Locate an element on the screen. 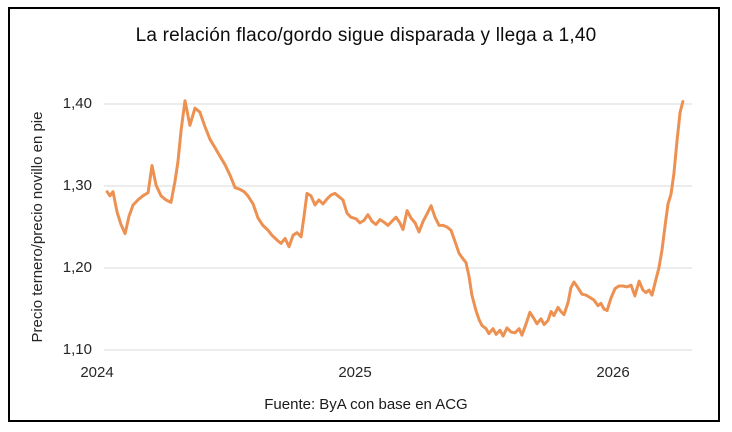 This screenshot has height=432, width=732. x-tick-label: 2024 is located at coordinates (97, 372).